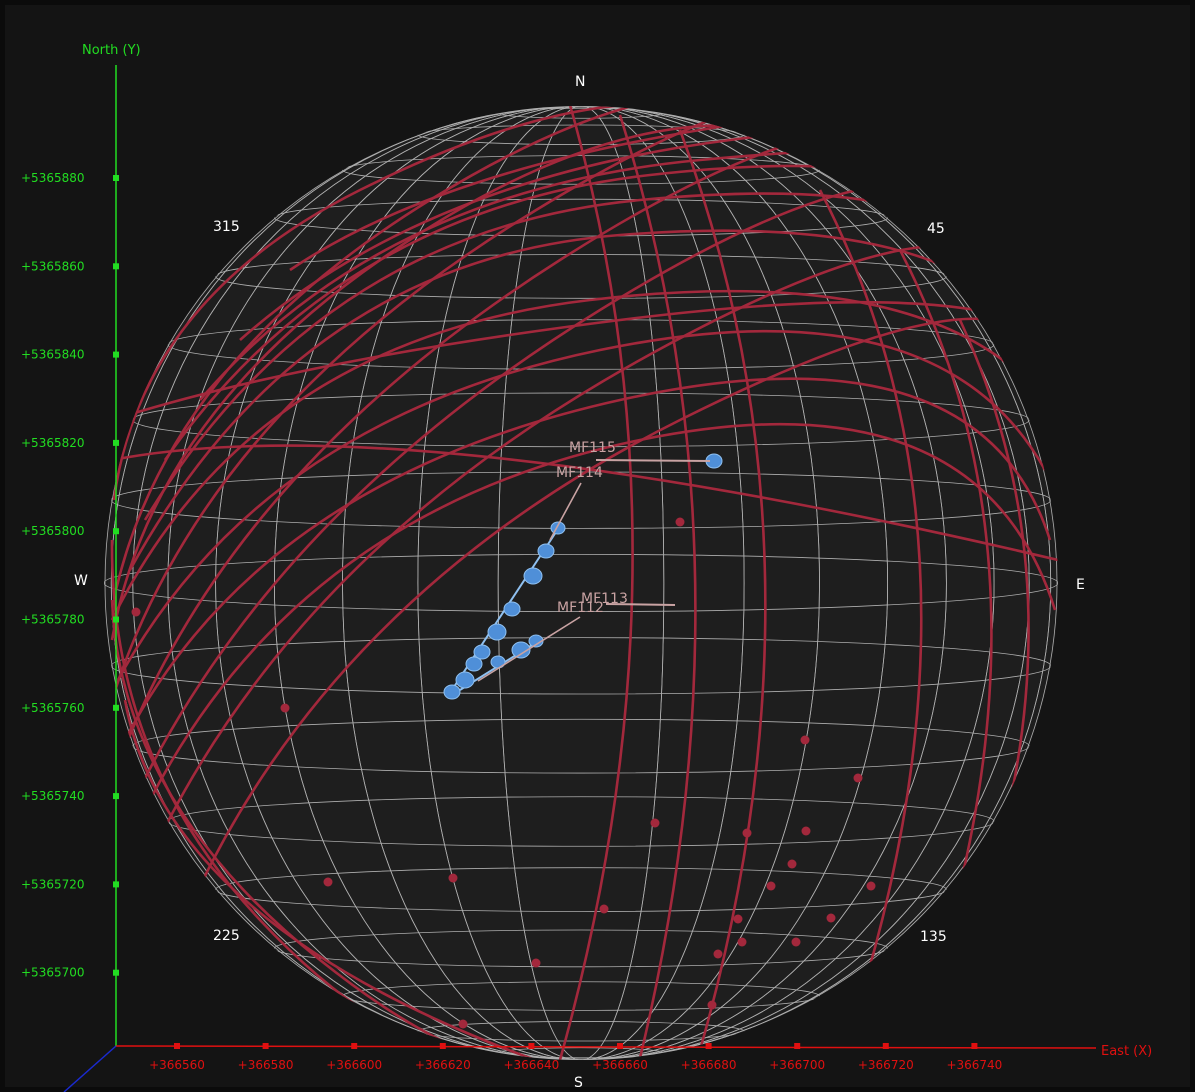 Image resolution: width=1195 pixels, height=1092 pixels. What do you see at coordinates (579, 473) in the screenshot?
I see `mf114-label: MF114` at bounding box center [579, 473].